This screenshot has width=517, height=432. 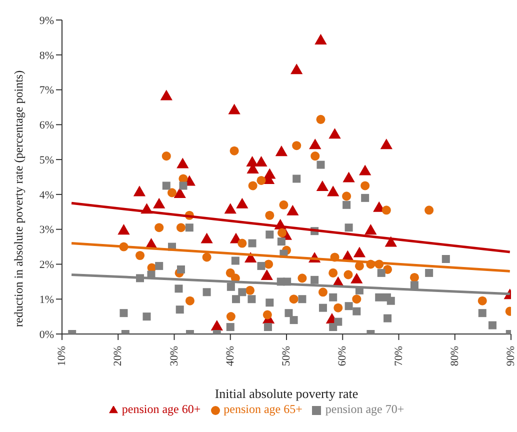 What do you see at coordinates (230, 356) in the screenshot?
I see `x-tick-label: 40%` at bounding box center [230, 356].